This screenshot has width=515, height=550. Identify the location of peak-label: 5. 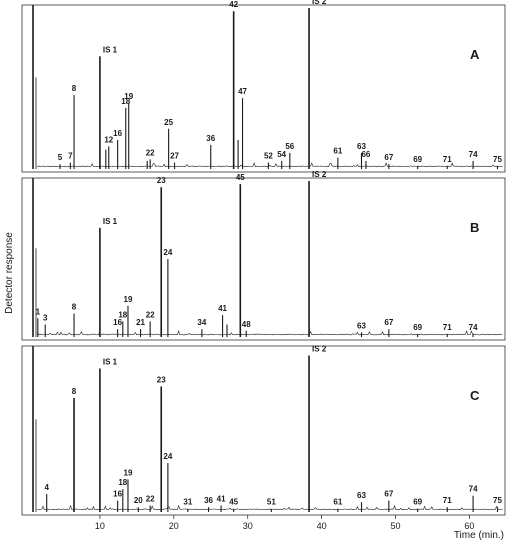
(60, 157).